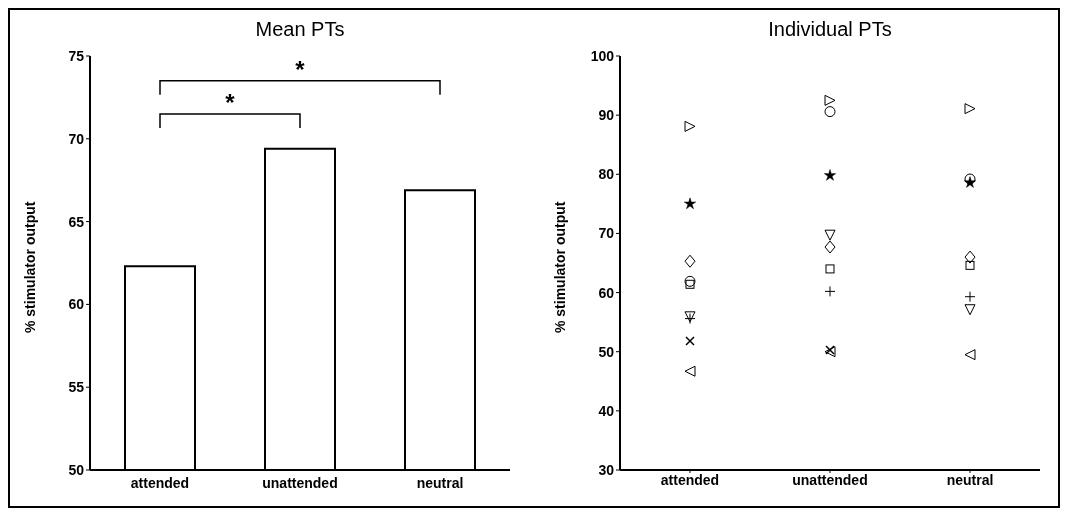 Image resolution: width=1076 pixels, height=521 pixels. I want to click on chart-title: Mean PTs, so click(300, 29).